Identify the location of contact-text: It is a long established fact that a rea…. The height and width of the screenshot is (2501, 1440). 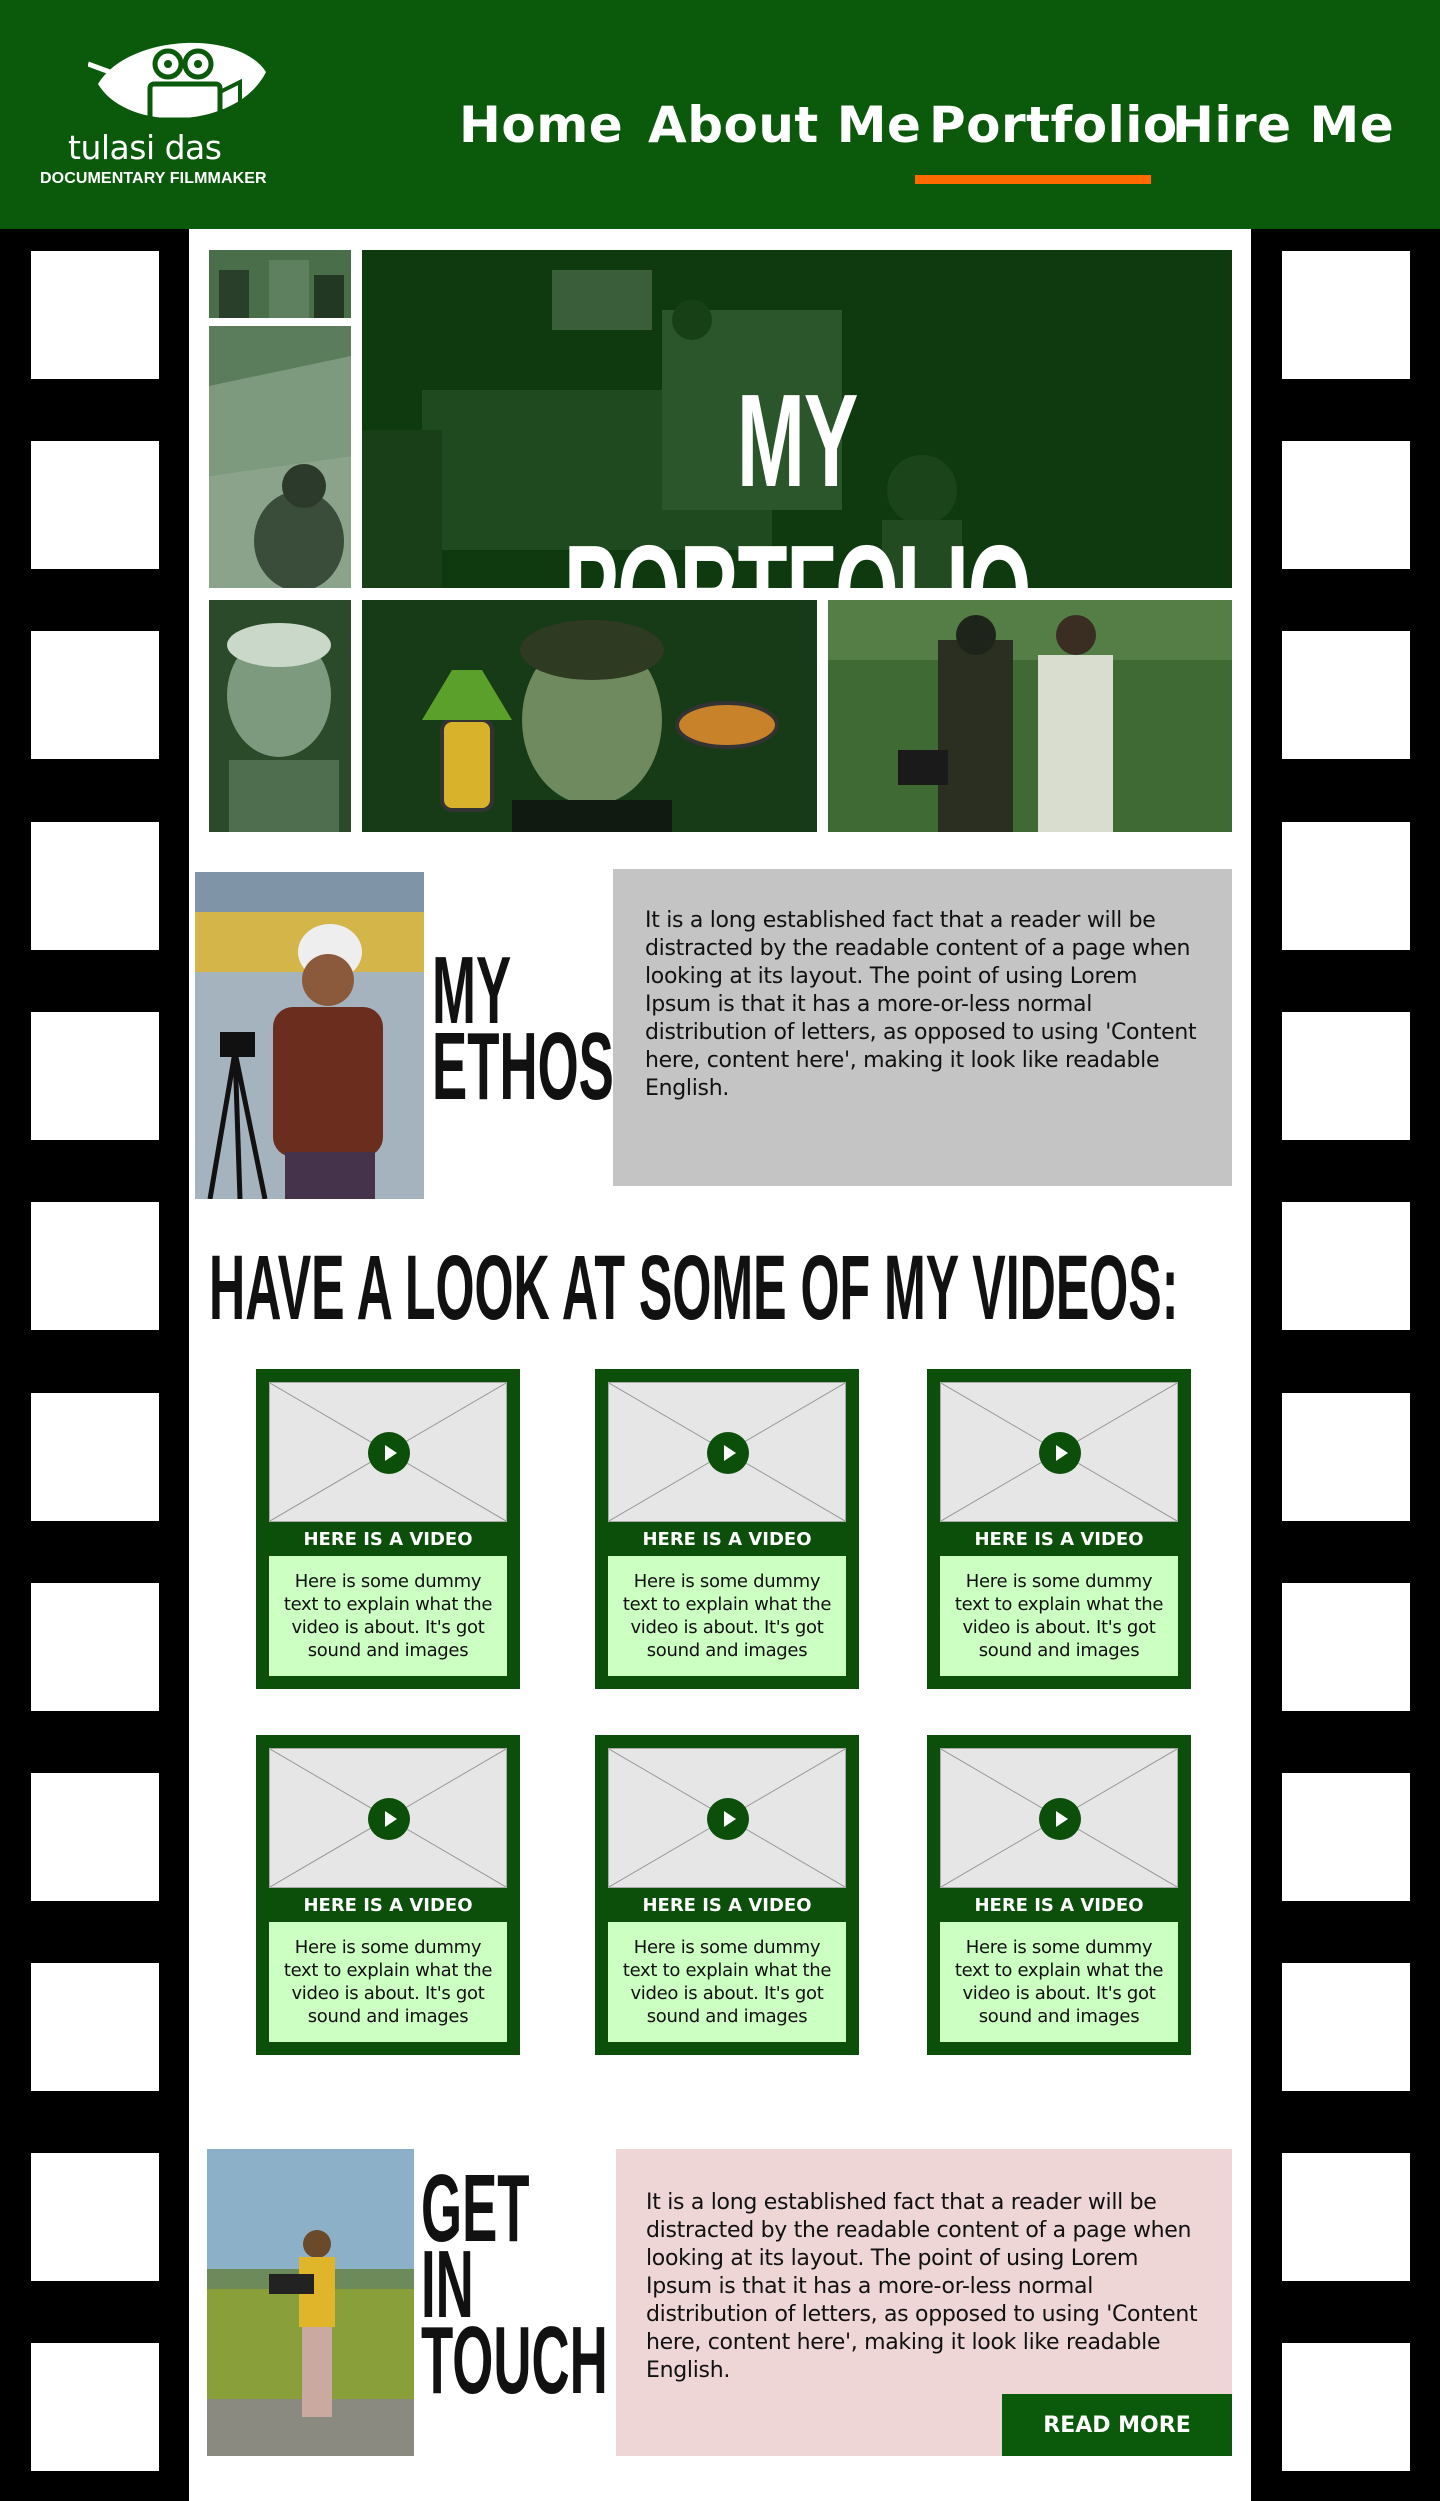
(922, 2286).